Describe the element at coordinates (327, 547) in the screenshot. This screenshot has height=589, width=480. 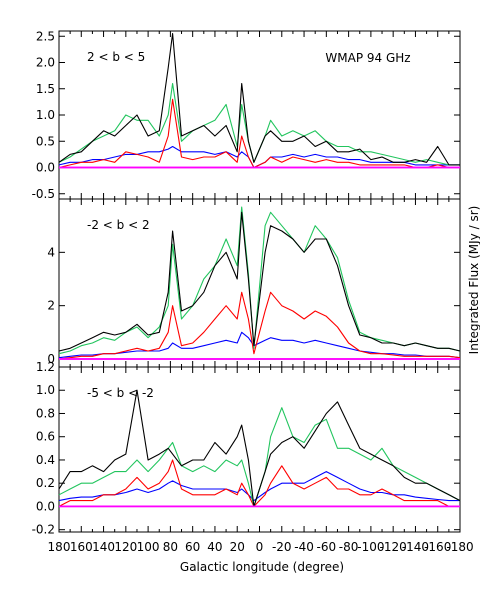
I see `x-tick-label: -60` at that location.